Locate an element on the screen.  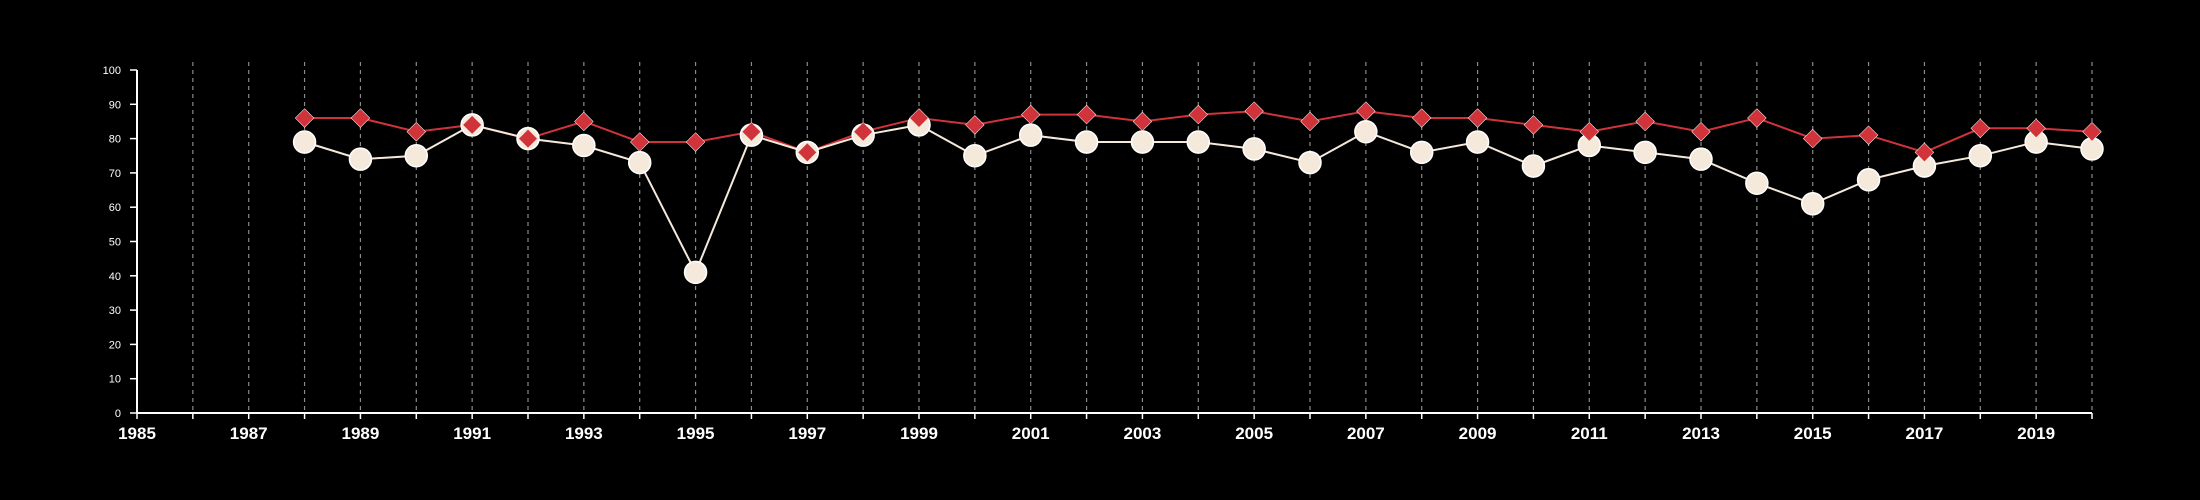
series-1-point-2004 is located at coordinates (1198, 142).